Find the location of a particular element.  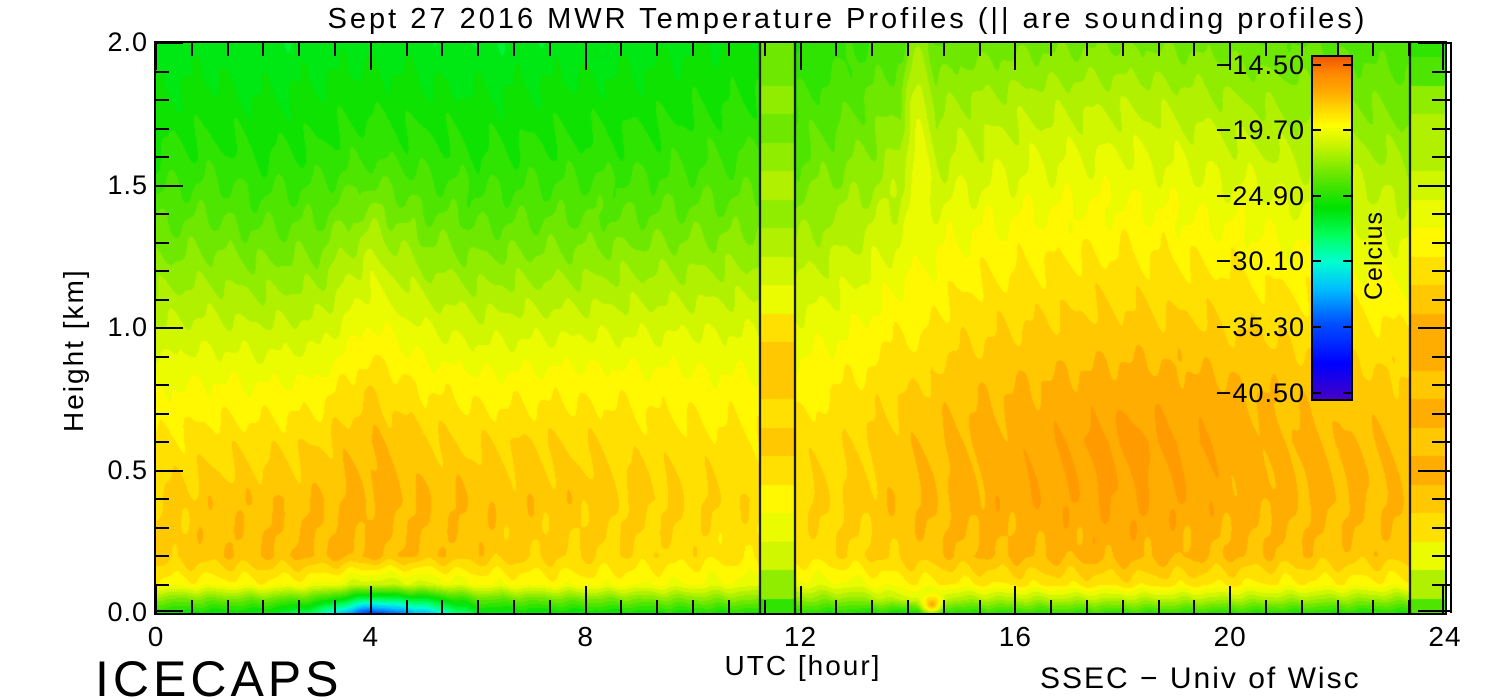

colorbar-title: Celcius is located at coordinates (1374, 255).